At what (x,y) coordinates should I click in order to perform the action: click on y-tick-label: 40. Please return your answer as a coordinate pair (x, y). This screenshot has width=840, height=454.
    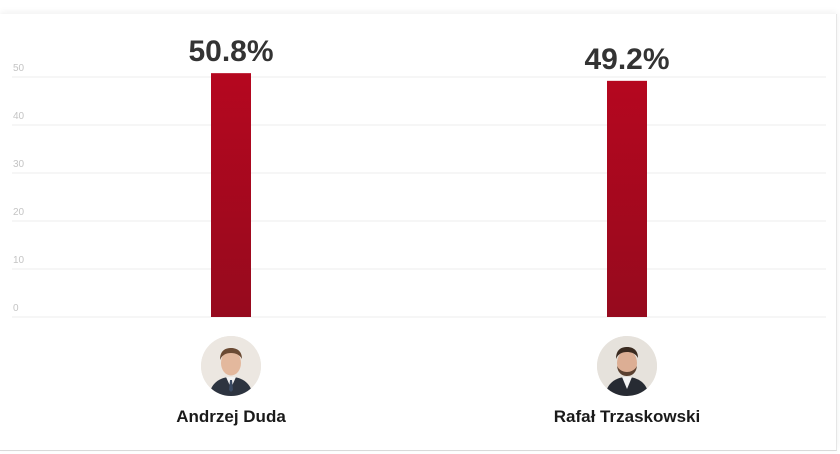
    Looking at the image, I should click on (19, 116).